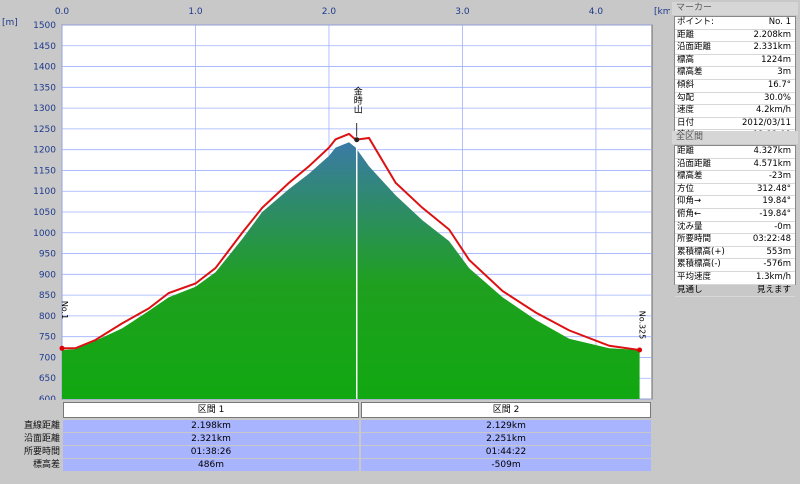 The width and height of the screenshot is (800, 484). I want to click on info-value: 3m, so click(784, 72).